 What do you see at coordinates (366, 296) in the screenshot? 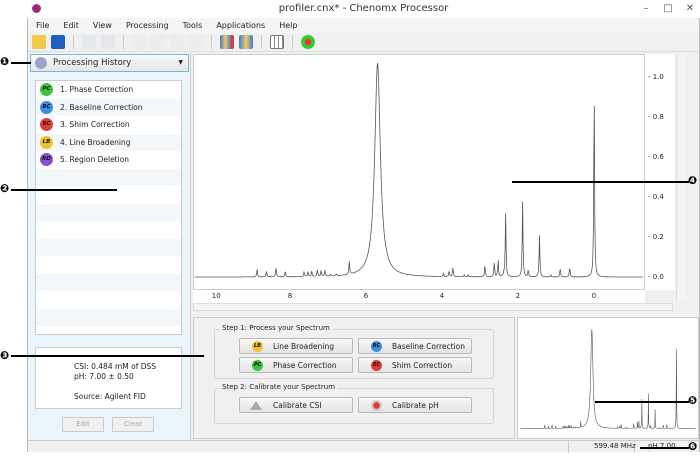
I see `x-tick-label: 6` at bounding box center [366, 296].